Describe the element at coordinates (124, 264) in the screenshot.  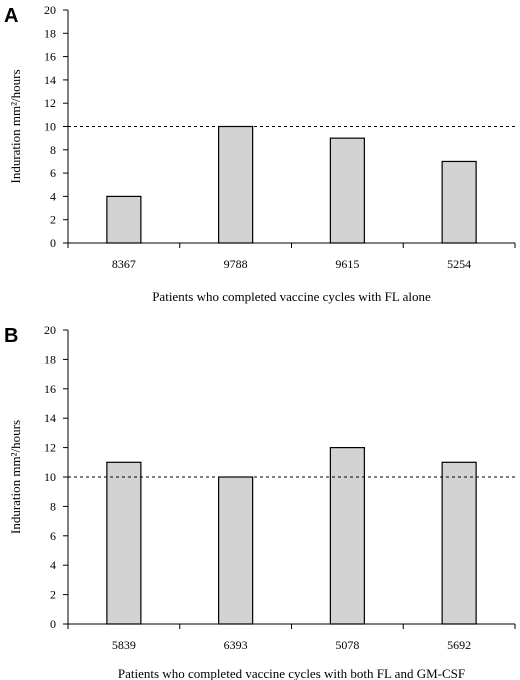
I see `x-tick-label: 8367` at that location.